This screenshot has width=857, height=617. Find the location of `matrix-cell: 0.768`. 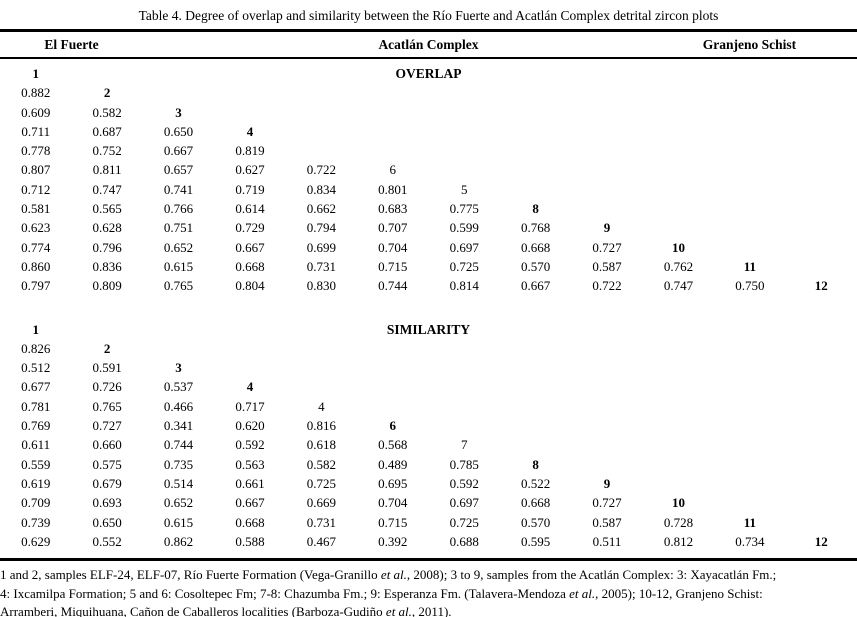

matrix-cell: 0.768 is located at coordinates (535, 228).